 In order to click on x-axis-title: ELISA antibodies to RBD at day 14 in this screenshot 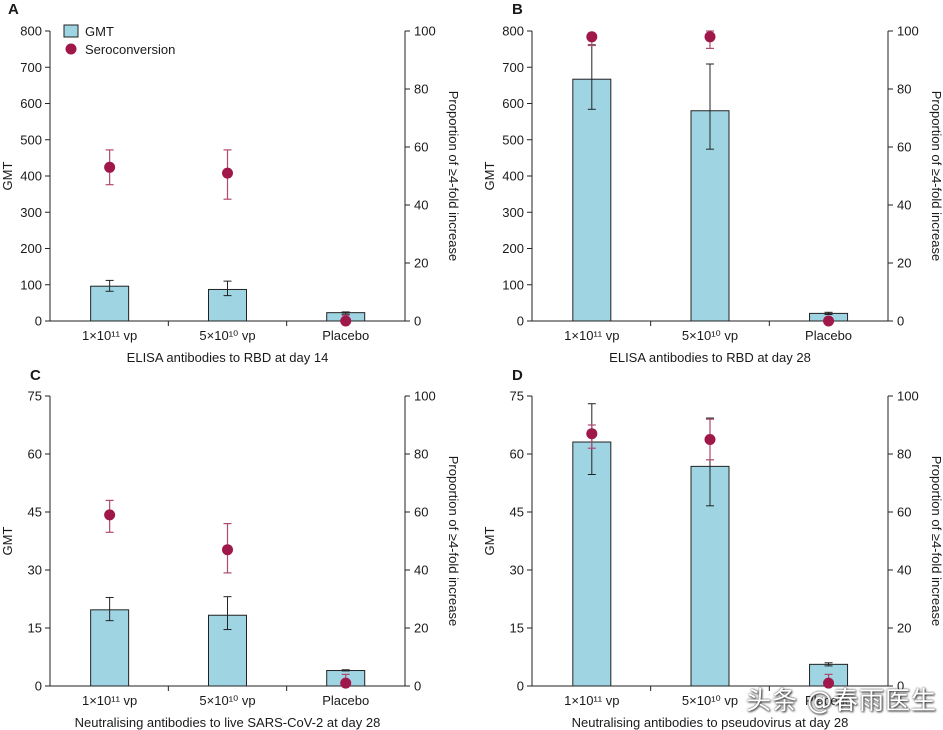, I will do `click(228, 357)`.